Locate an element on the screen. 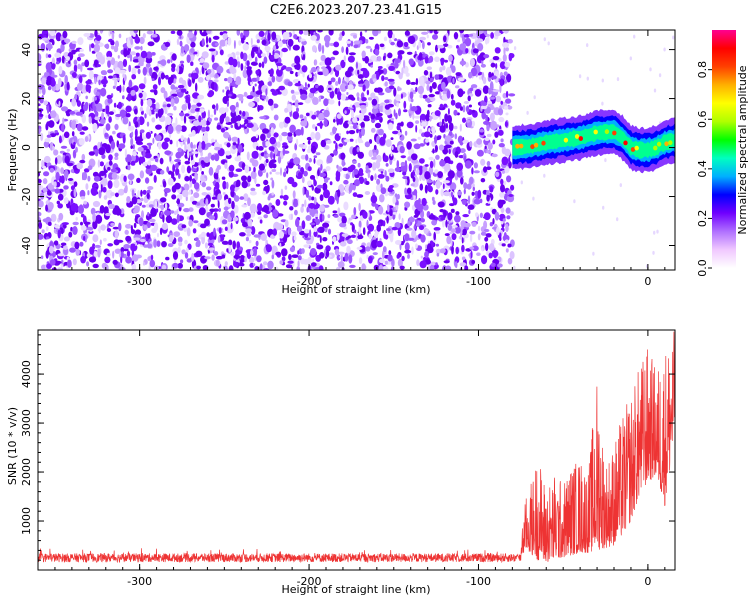 The image size is (750, 600). x-tick-label: 0 is located at coordinates (647, 581).